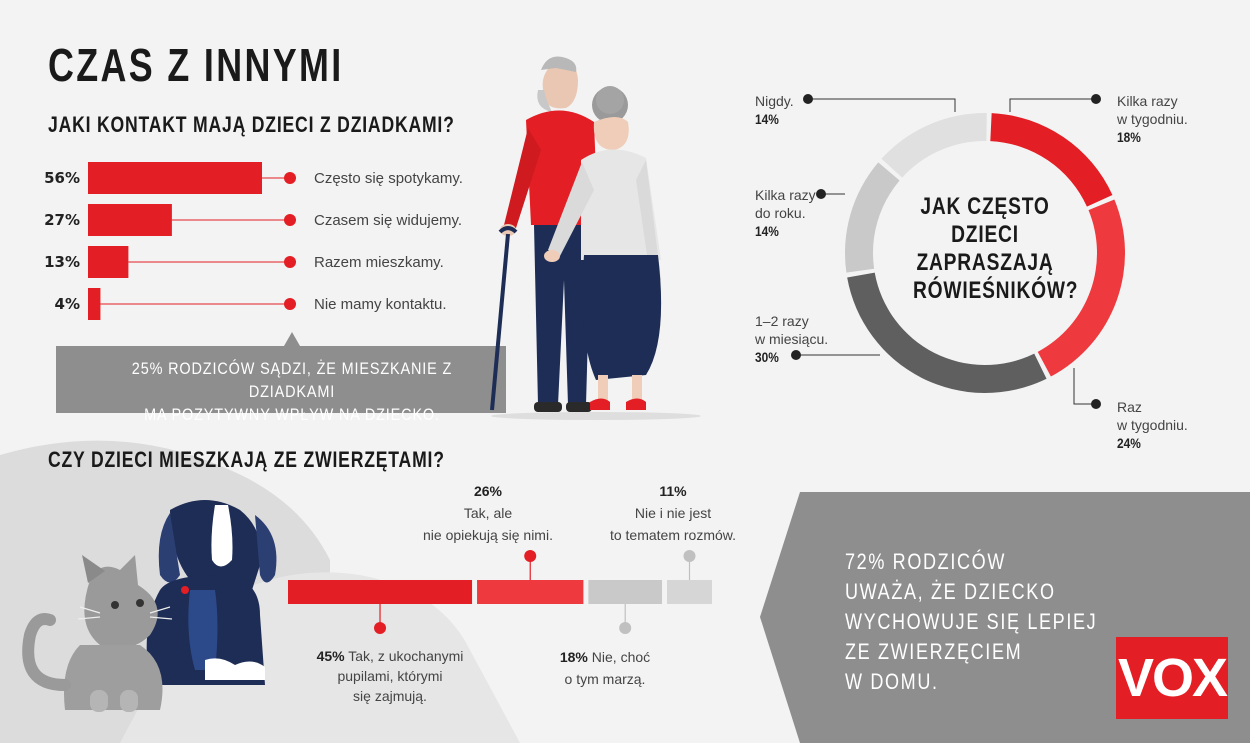 The height and width of the screenshot is (743, 1250). What do you see at coordinates (1129, 443) in the screenshot?
I see `value-label: 24%` at bounding box center [1129, 443].